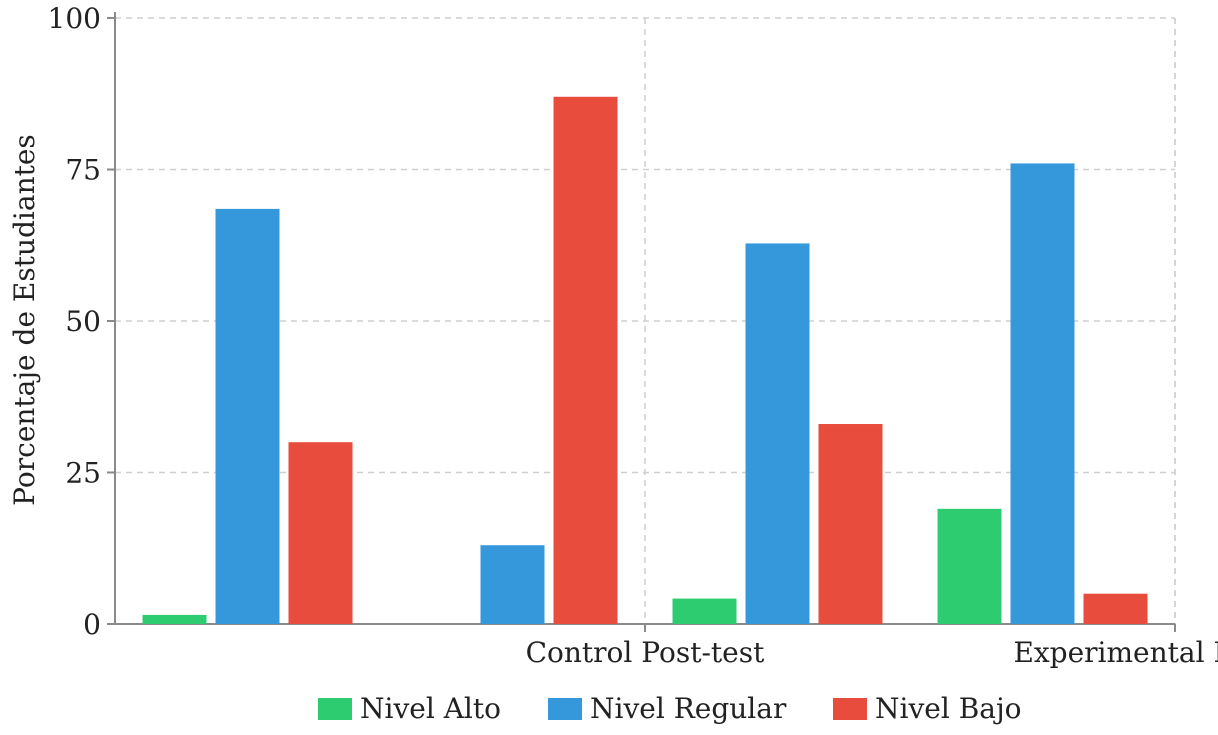  Describe the element at coordinates (92, 624) in the screenshot. I see `y-tick-label: 0` at that location.